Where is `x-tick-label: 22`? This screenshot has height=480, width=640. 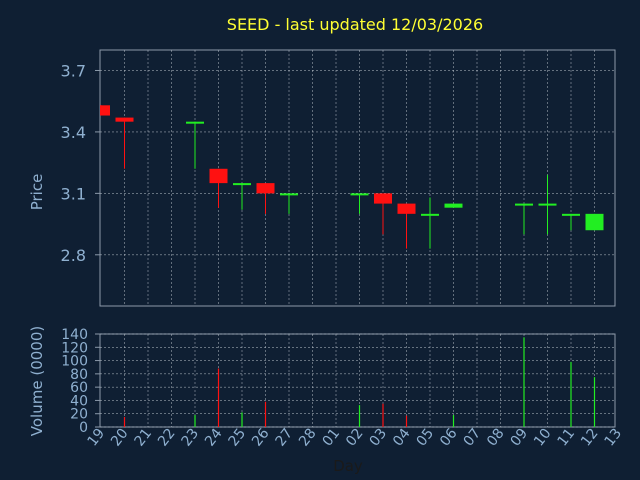 x-tick-label: 22 is located at coordinates (167, 438).